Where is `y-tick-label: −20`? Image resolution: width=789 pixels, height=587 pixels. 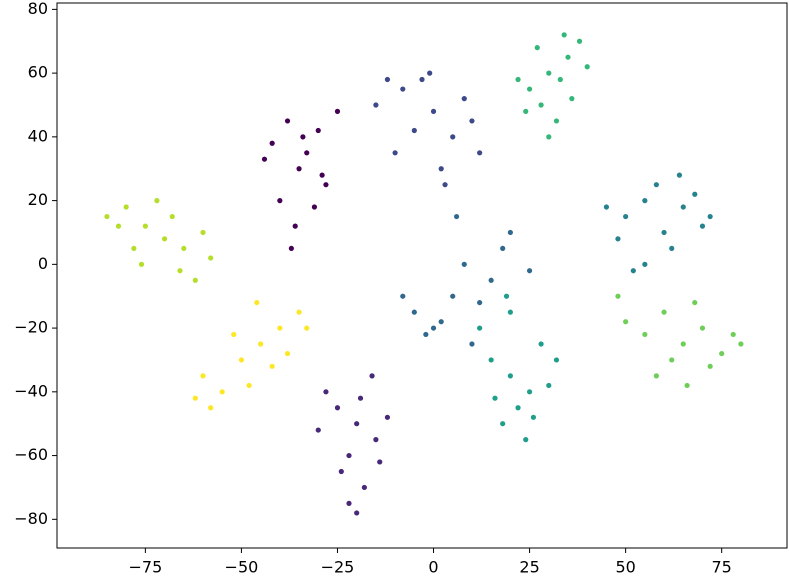 y-tick-label: −20 is located at coordinates (31, 327).